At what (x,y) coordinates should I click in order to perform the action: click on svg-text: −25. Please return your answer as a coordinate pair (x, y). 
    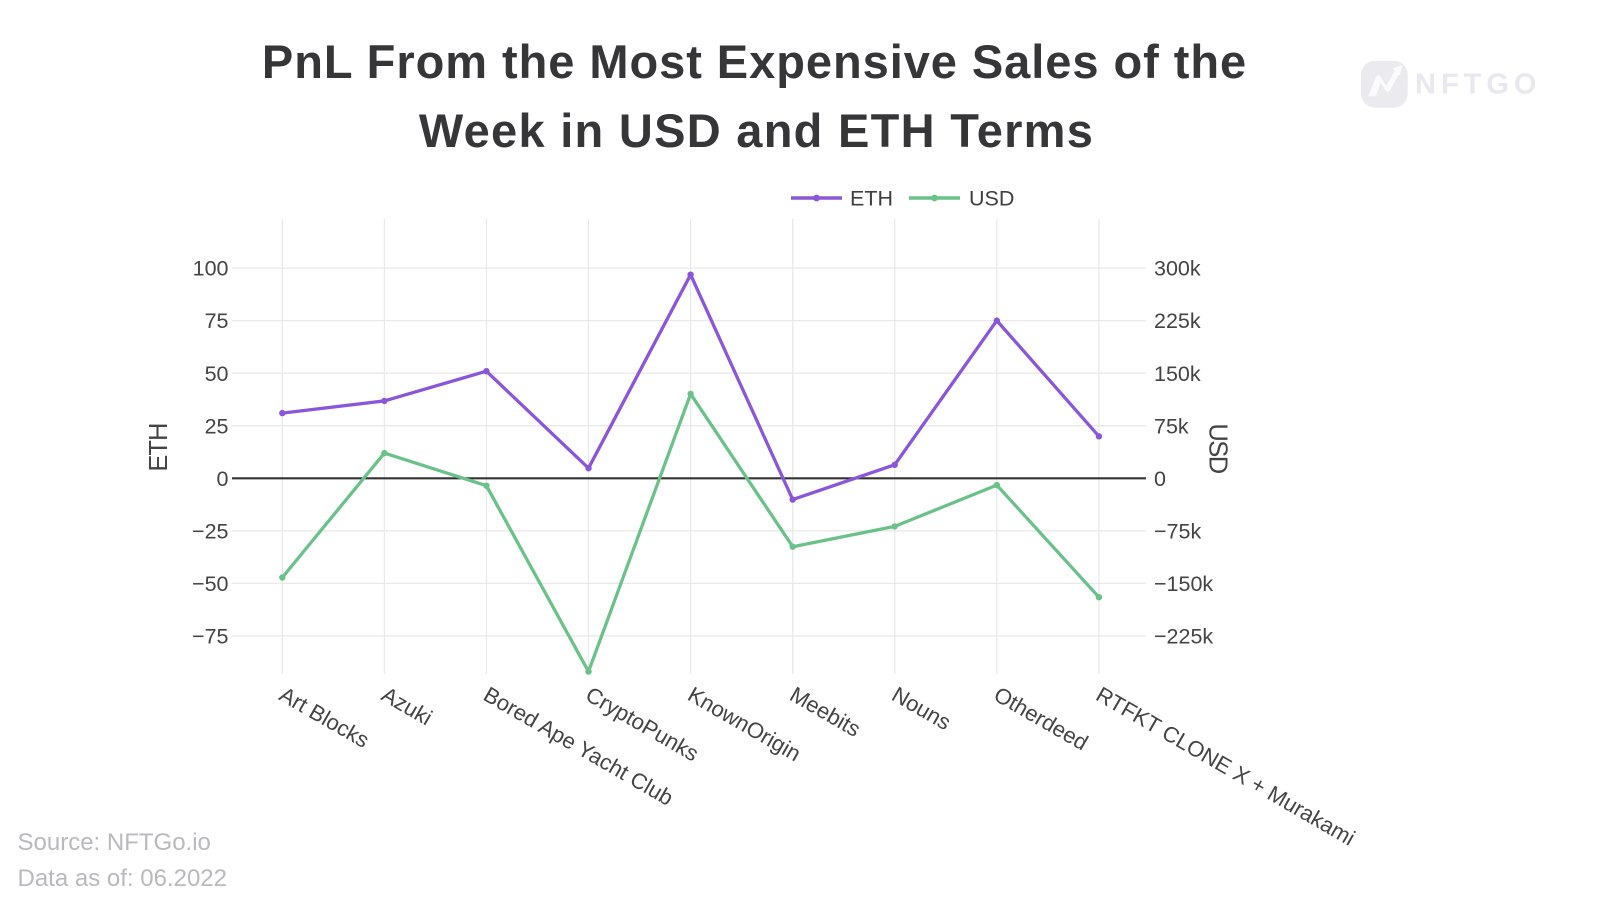
    Looking at the image, I should click on (210, 531).